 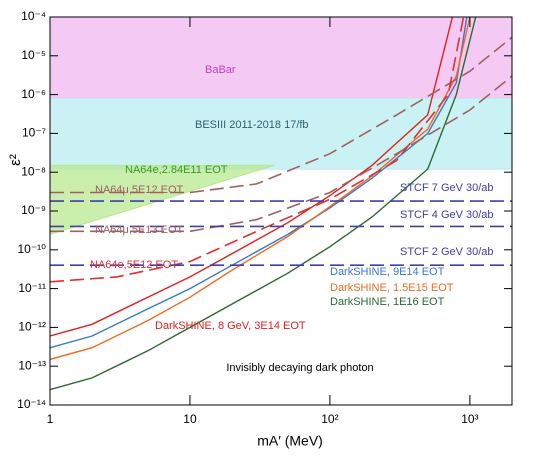 I want to click on y-tick-label: 10⁻¹³, so click(x=32, y=365).